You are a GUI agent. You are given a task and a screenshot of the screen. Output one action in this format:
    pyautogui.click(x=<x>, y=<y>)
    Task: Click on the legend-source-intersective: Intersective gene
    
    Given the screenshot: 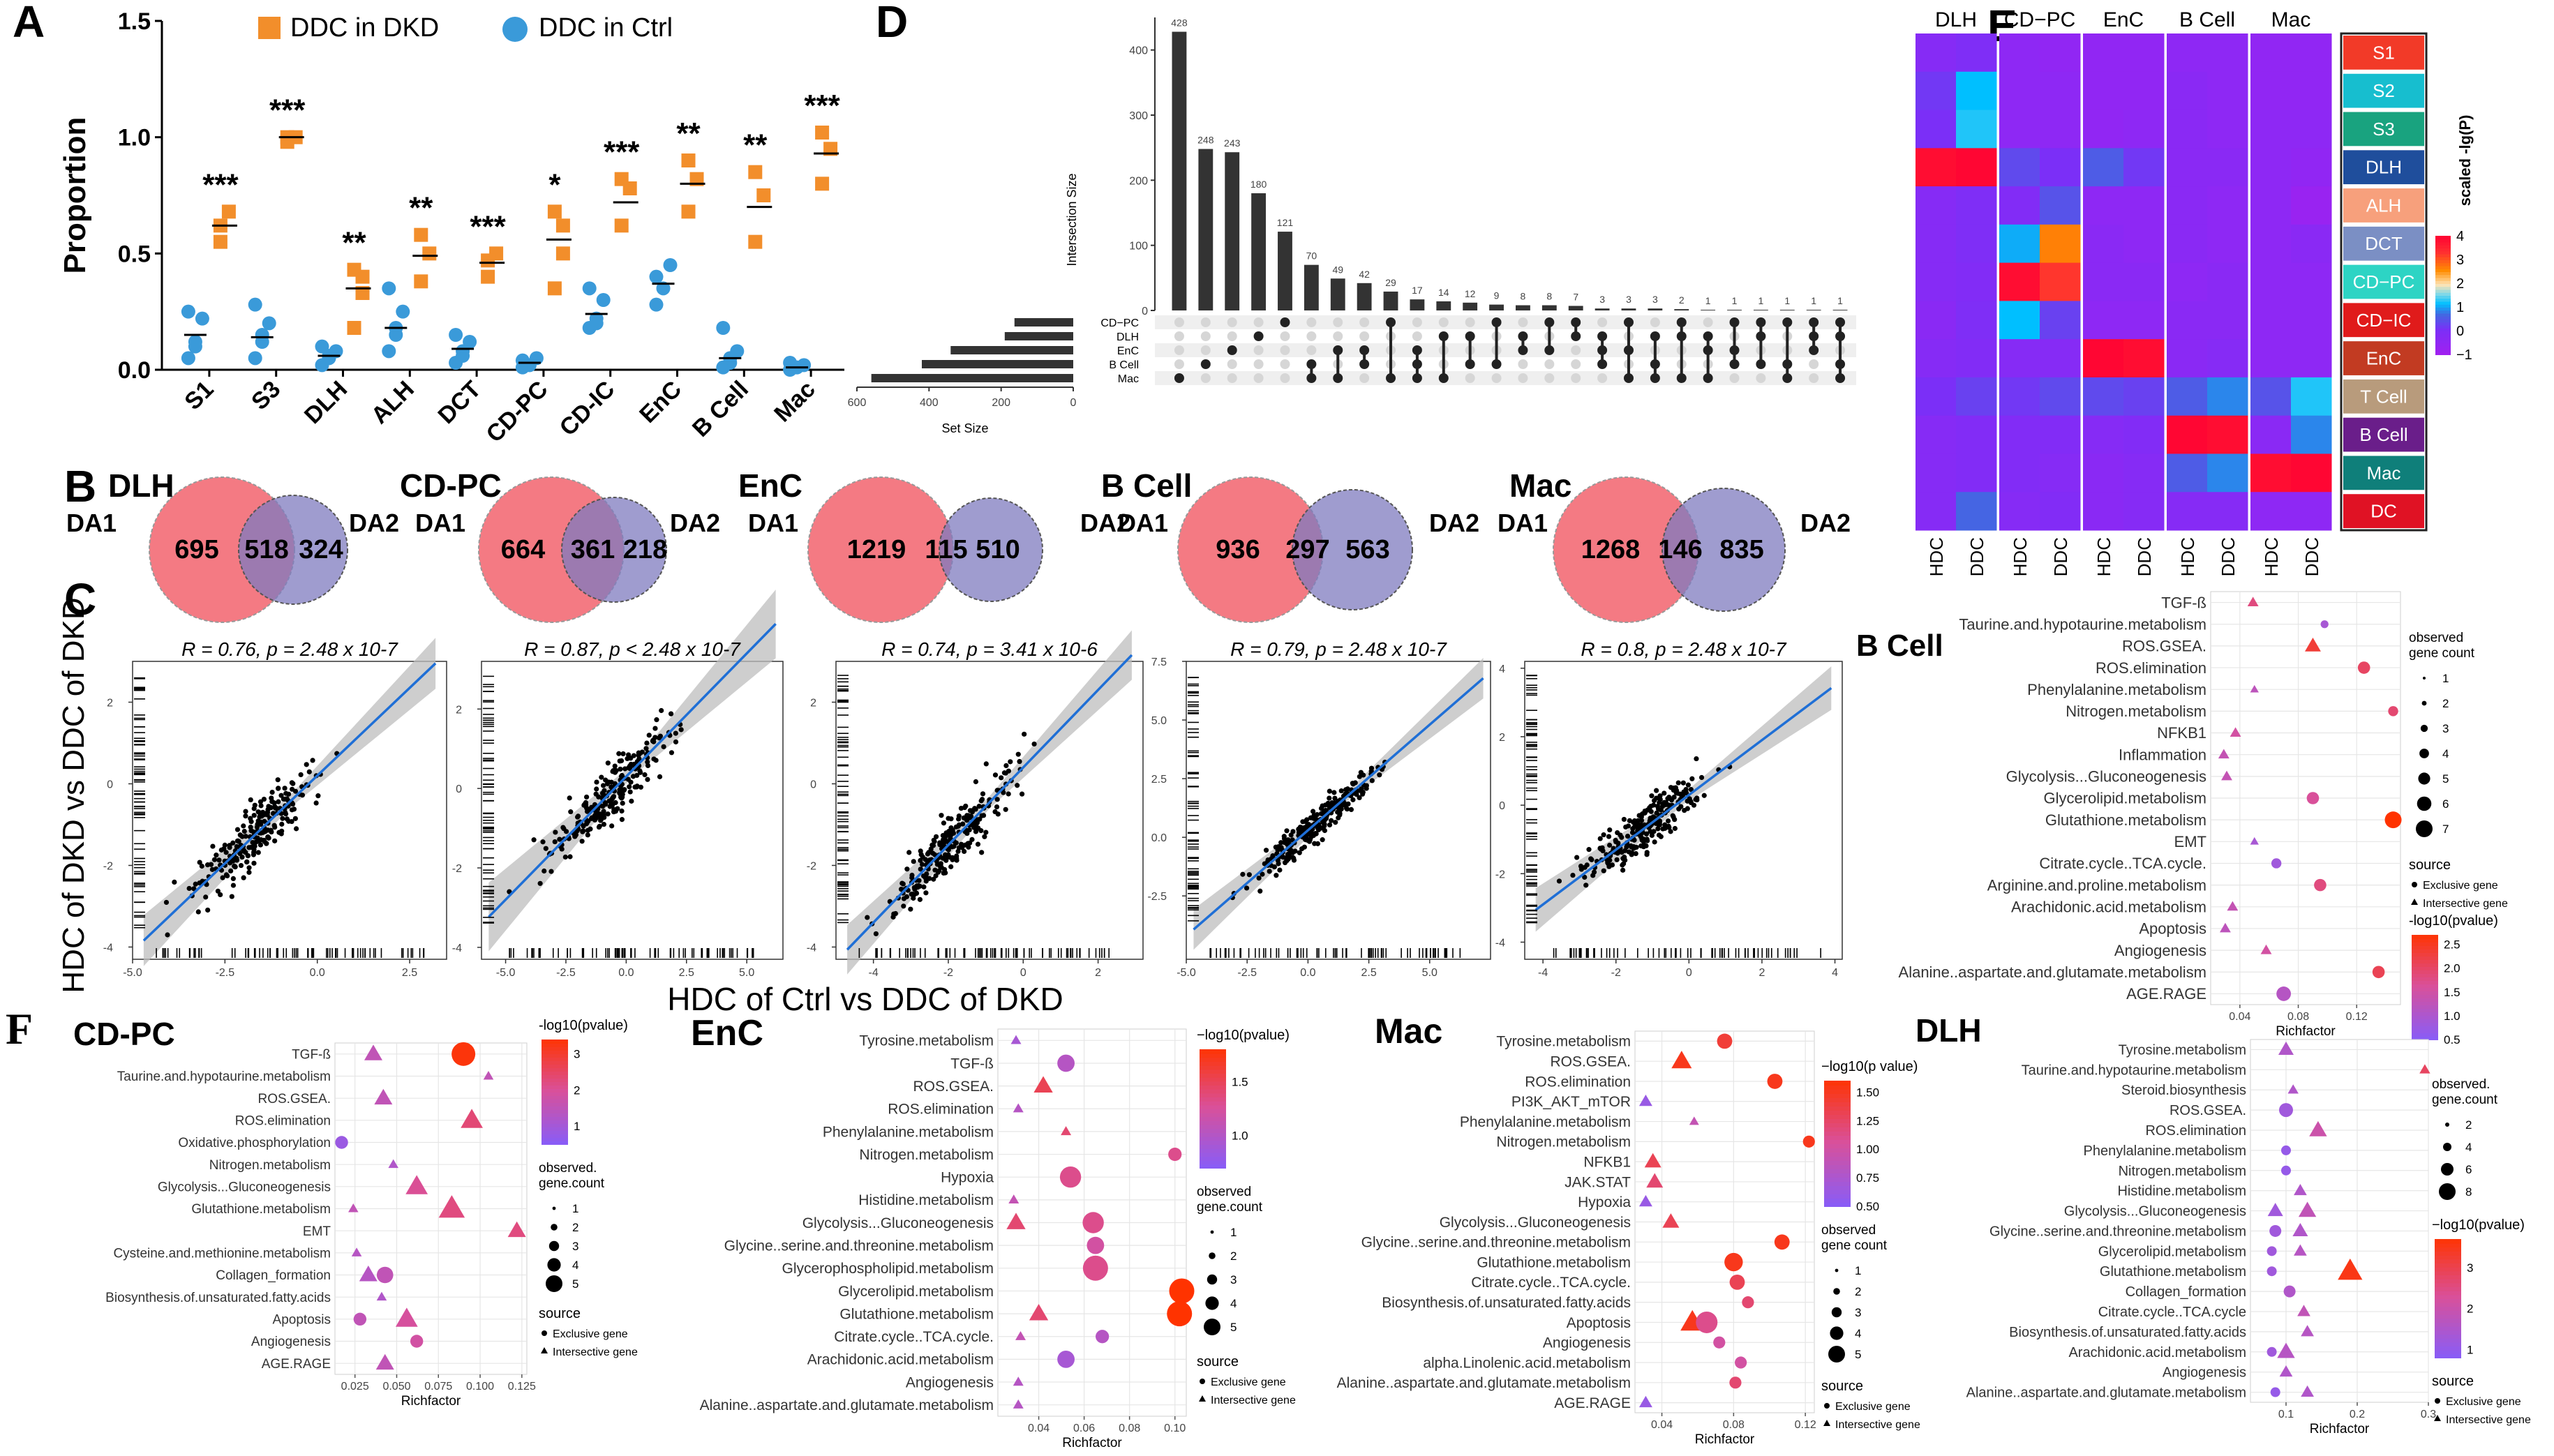 What is the action you would take?
    pyautogui.click(x=2488, y=1420)
    